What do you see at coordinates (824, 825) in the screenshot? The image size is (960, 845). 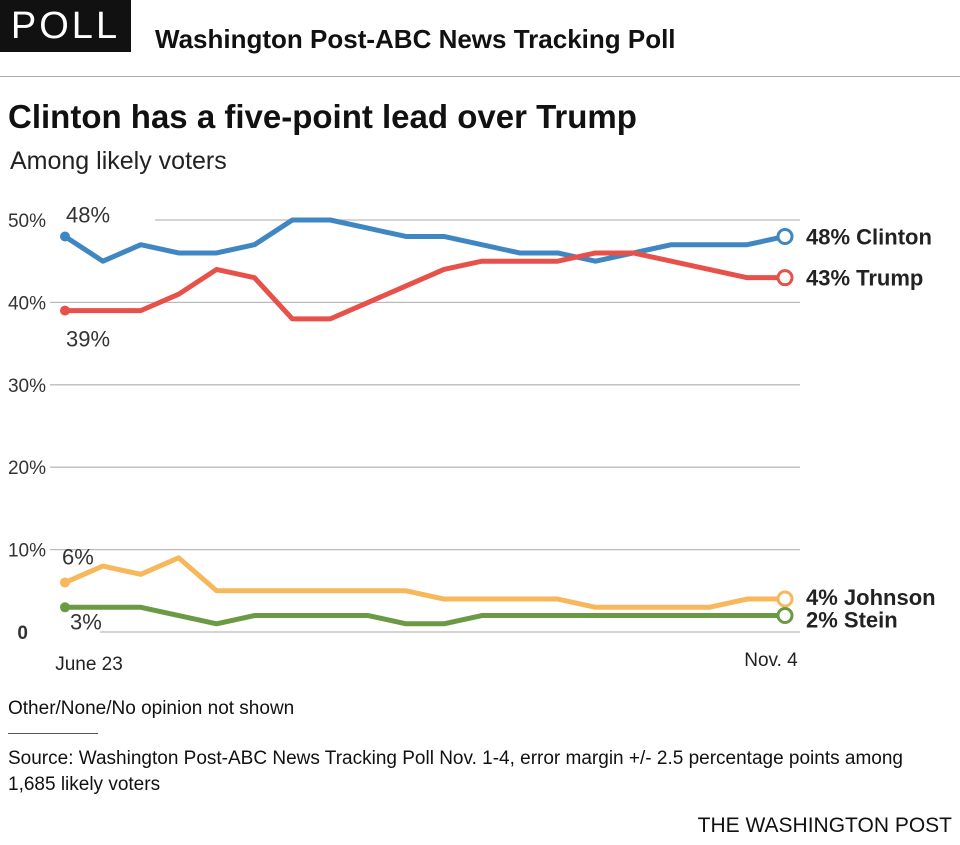 I see `credit: THE WASHINGTON POST` at bounding box center [824, 825].